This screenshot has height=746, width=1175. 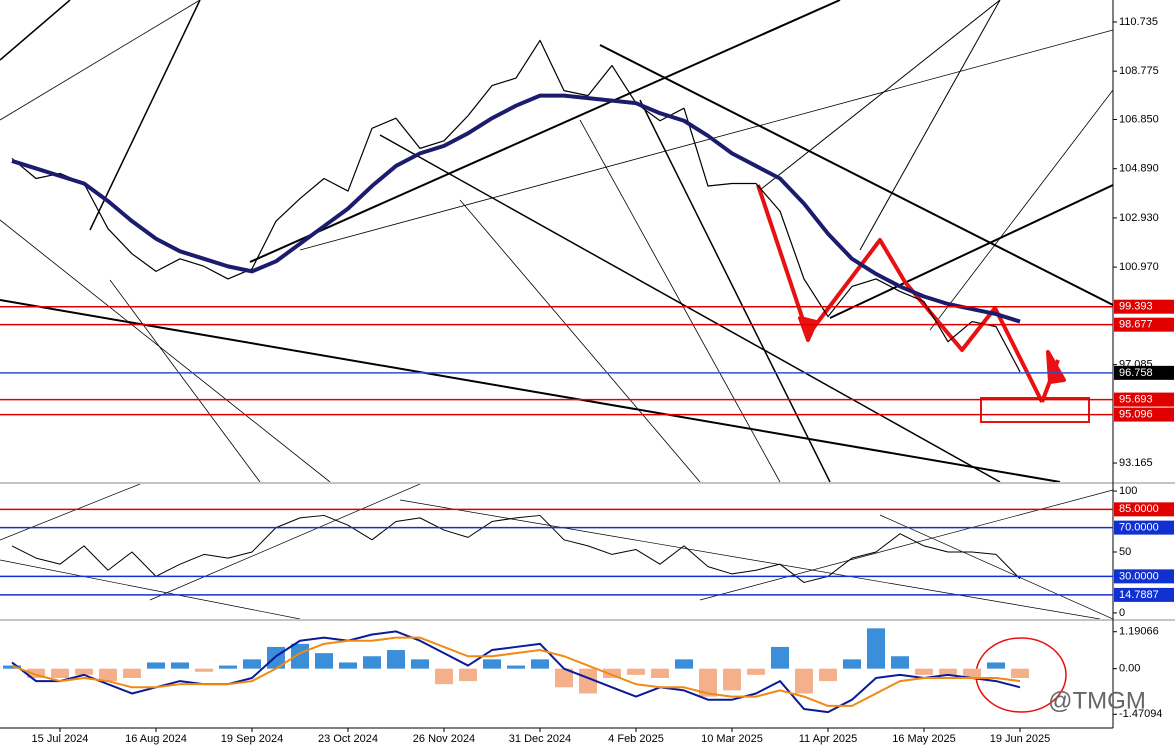 What do you see at coordinates (252, 739) in the screenshot?
I see `x-tick-label: 19 Sep 2024` at bounding box center [252, 739].